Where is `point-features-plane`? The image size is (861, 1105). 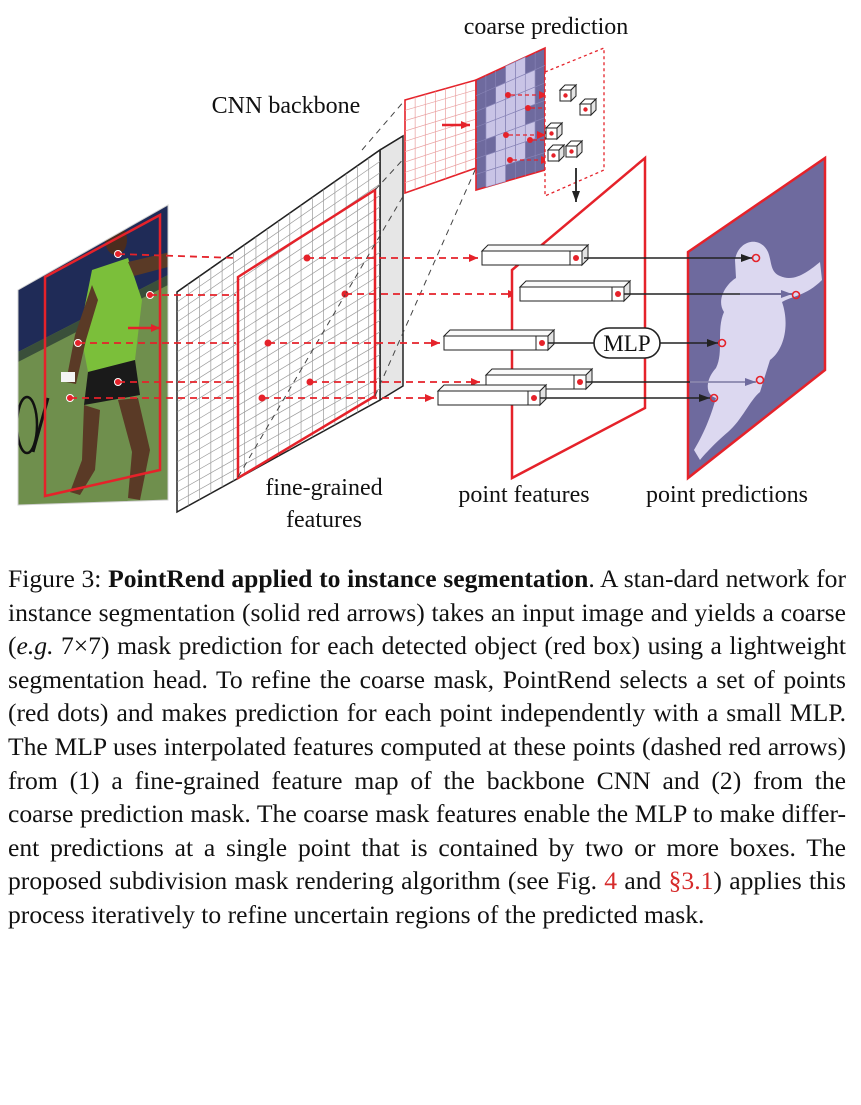 point-features-plane is located at coordinates (578, 318).